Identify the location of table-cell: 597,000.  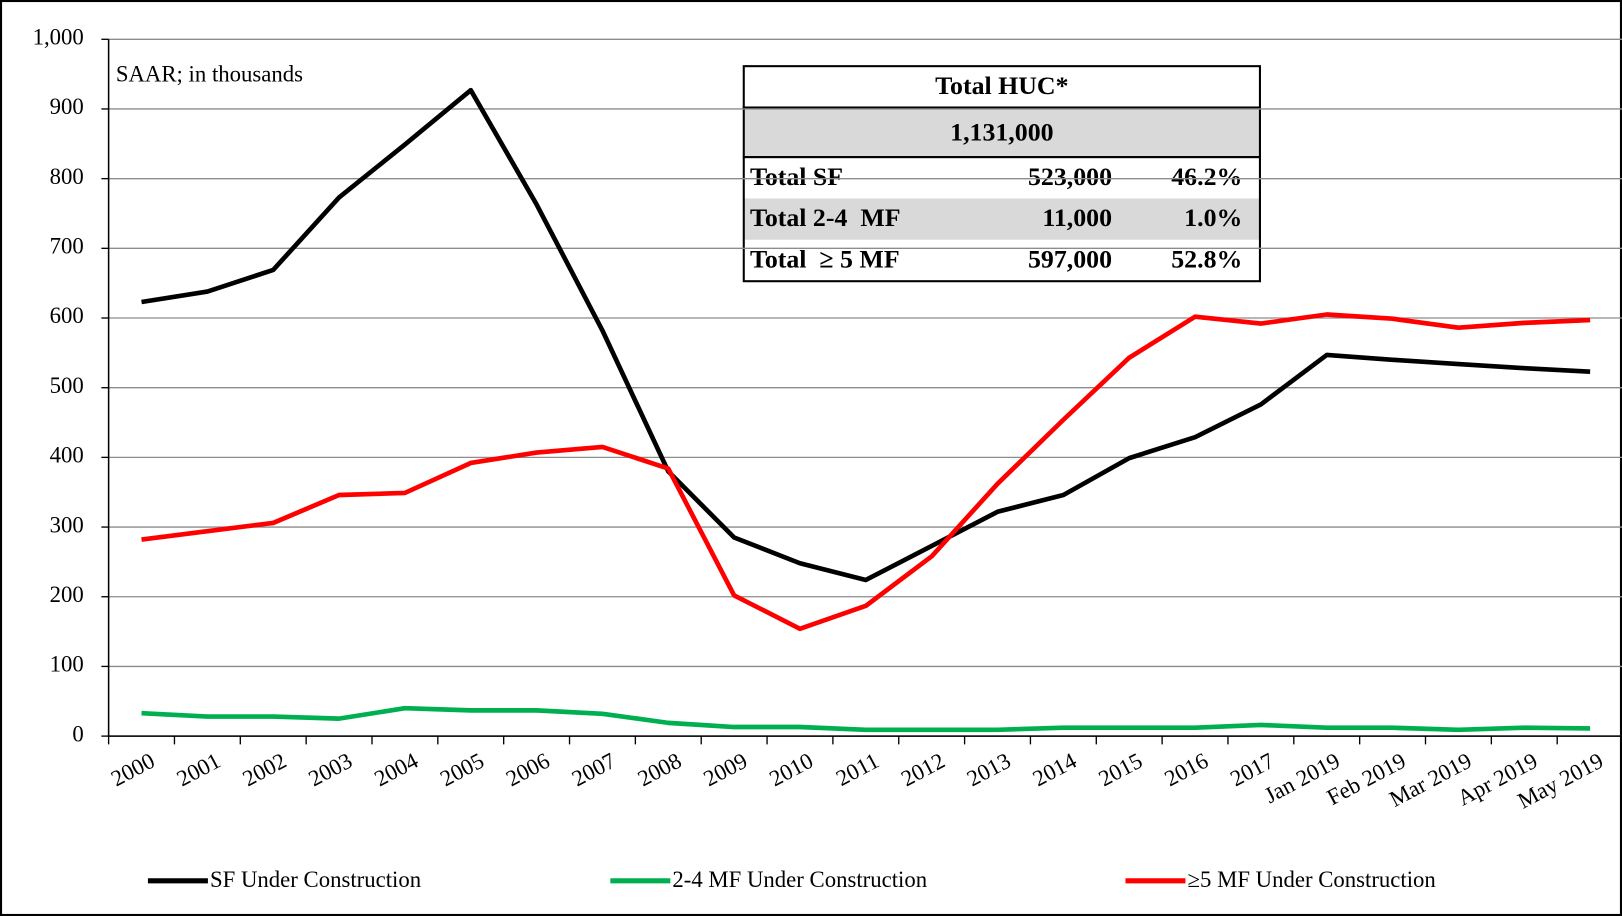
(1070, 259).